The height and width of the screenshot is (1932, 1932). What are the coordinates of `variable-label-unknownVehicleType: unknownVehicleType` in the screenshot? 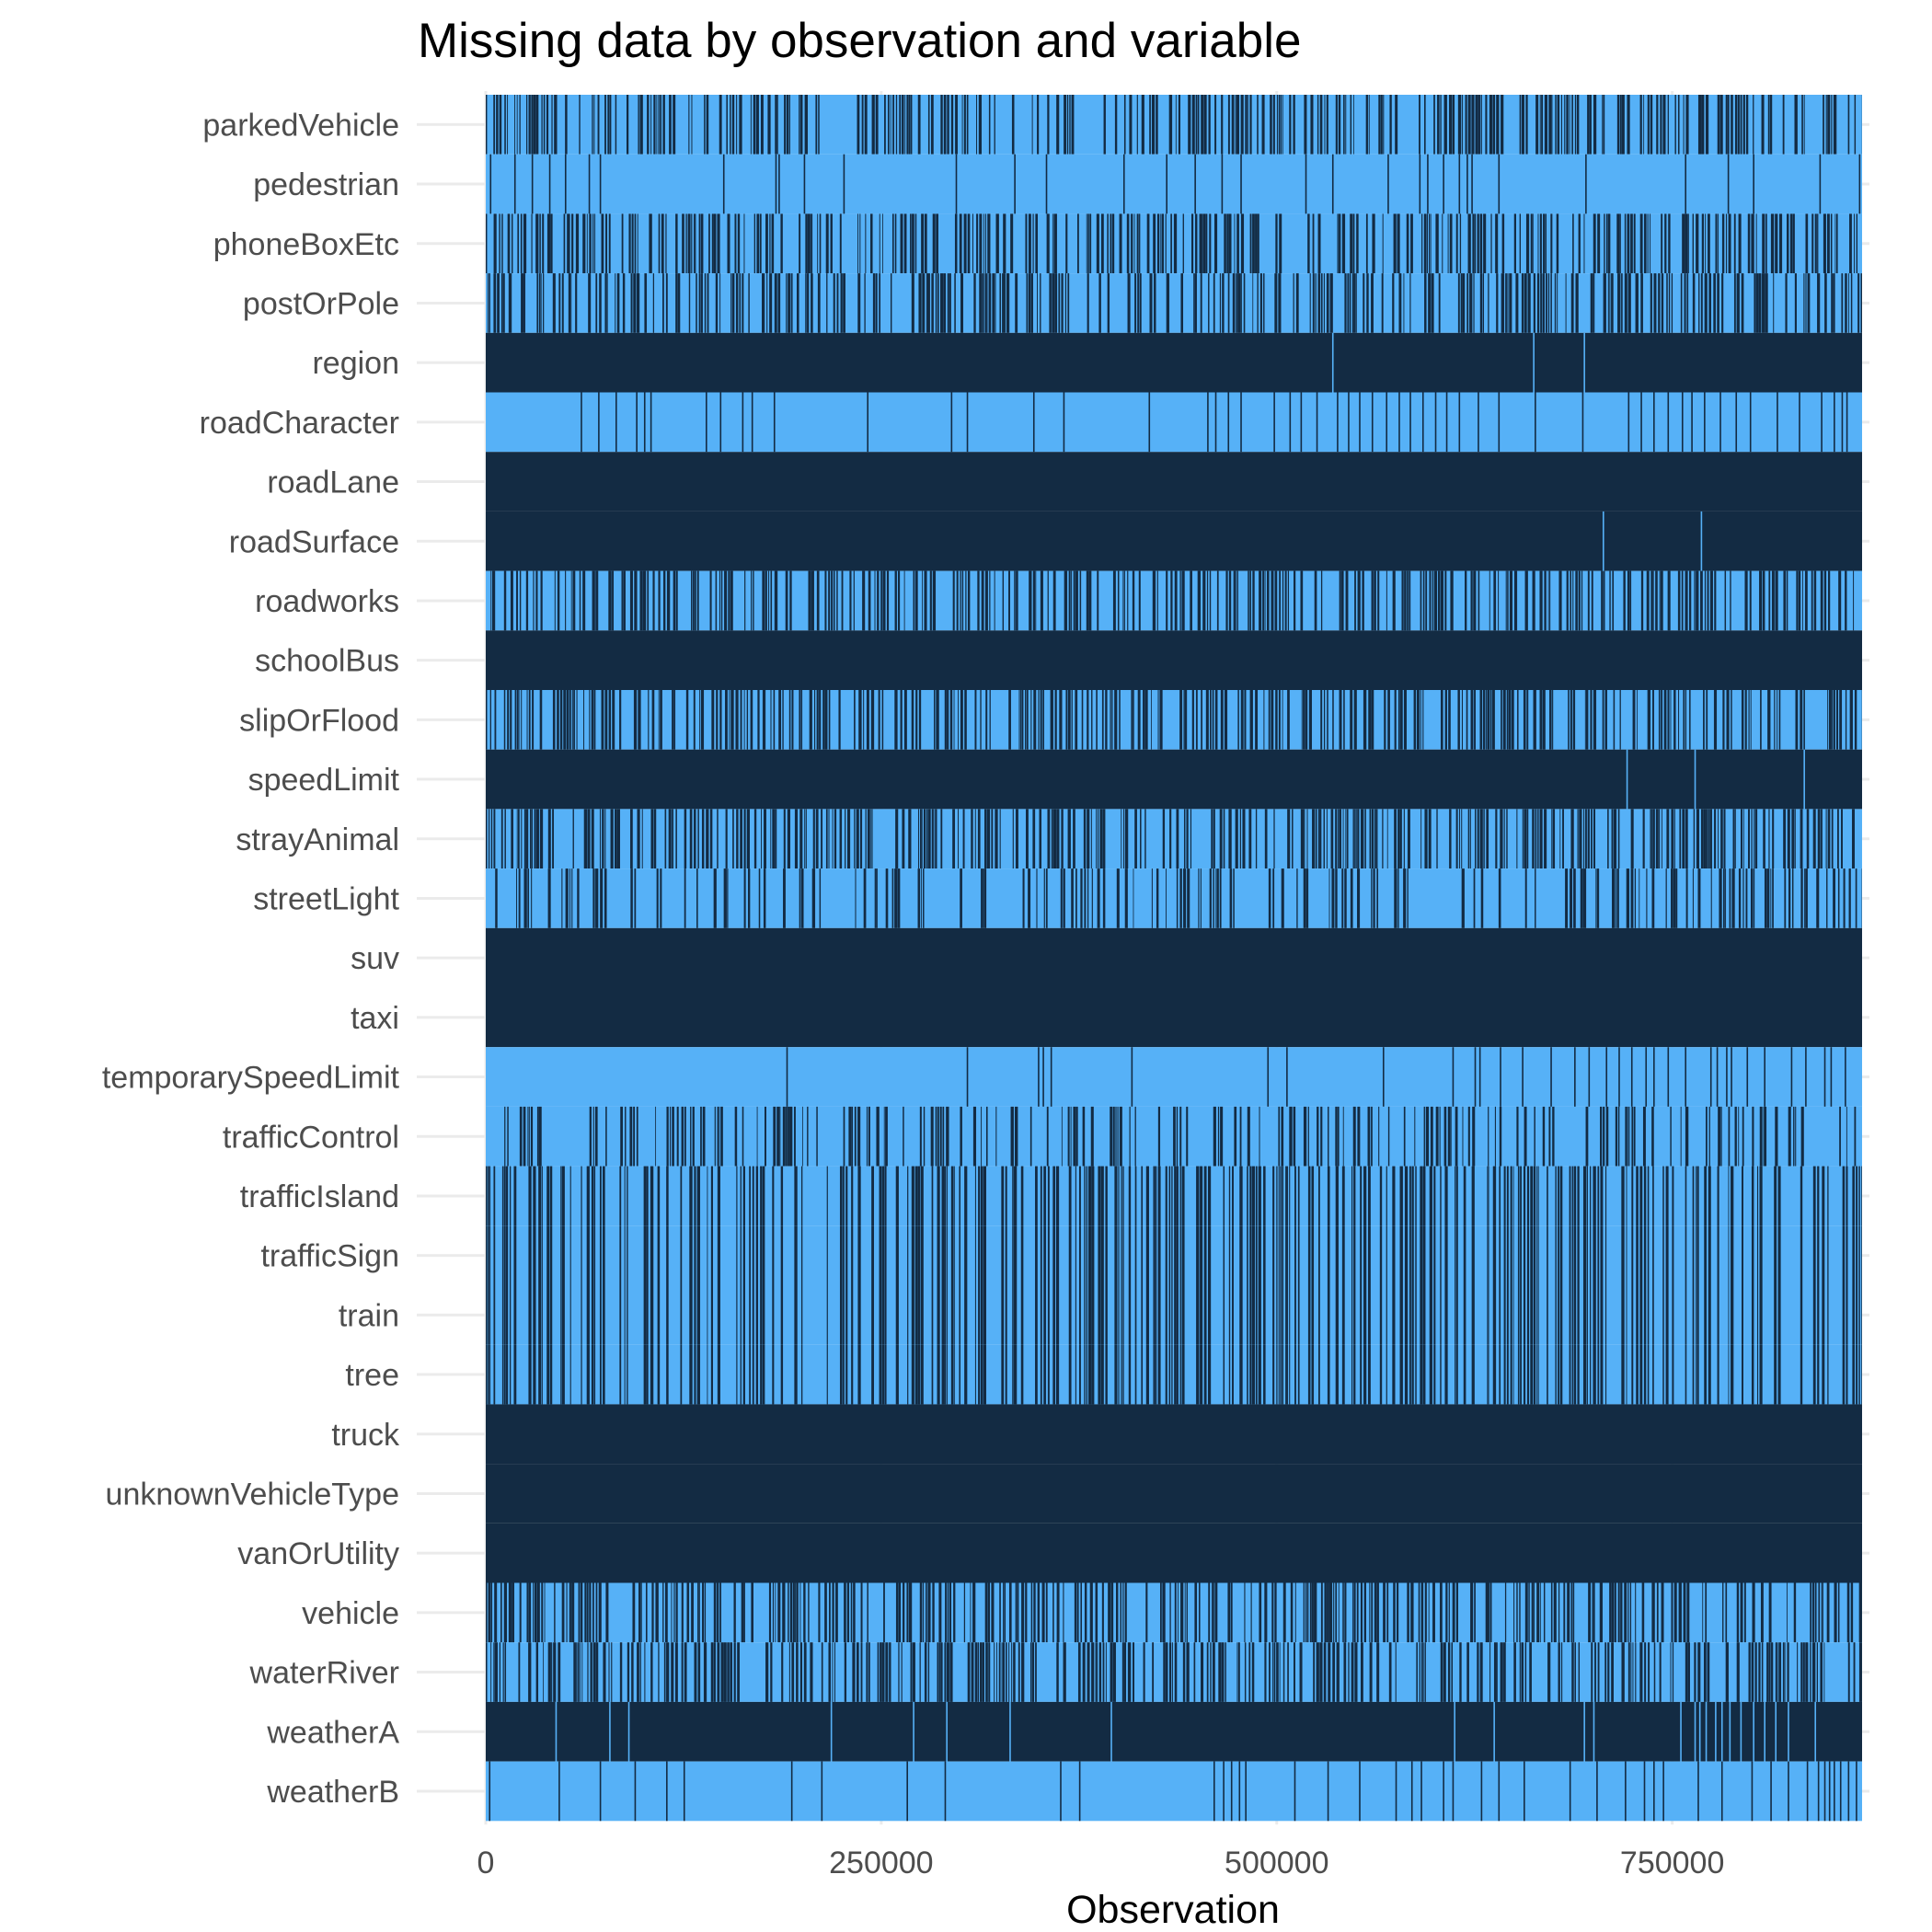 It's located at (252, 1494).